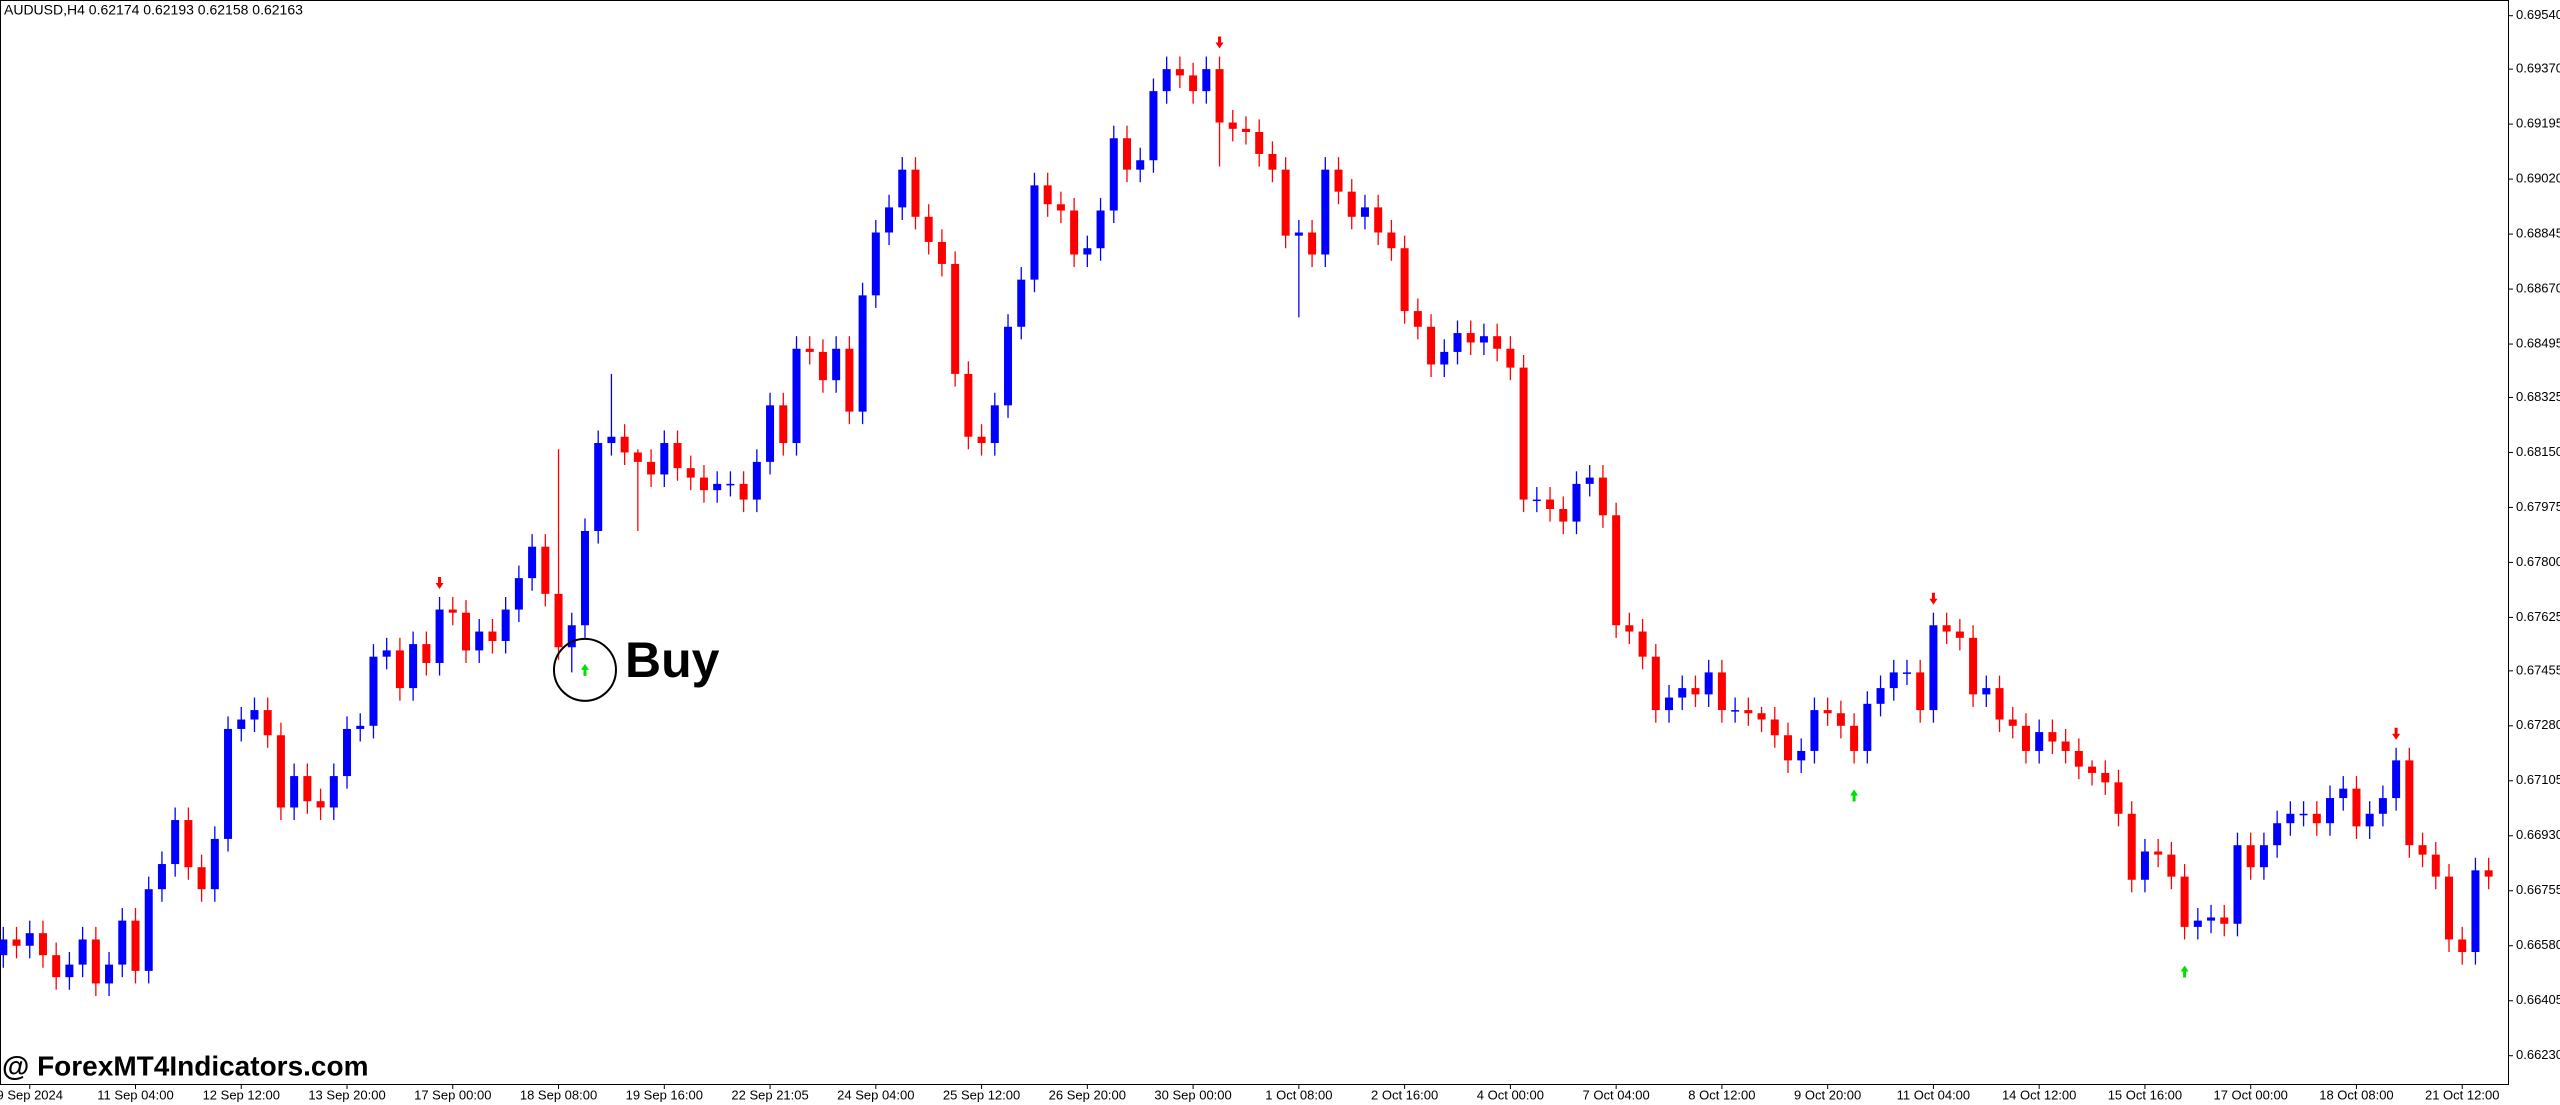 The width and height of the screenshot is (2560, 1105). Describe the element at coordinates (2538, 669) in the screenshot. I see `y-tick-label: 0.67455` at that location.